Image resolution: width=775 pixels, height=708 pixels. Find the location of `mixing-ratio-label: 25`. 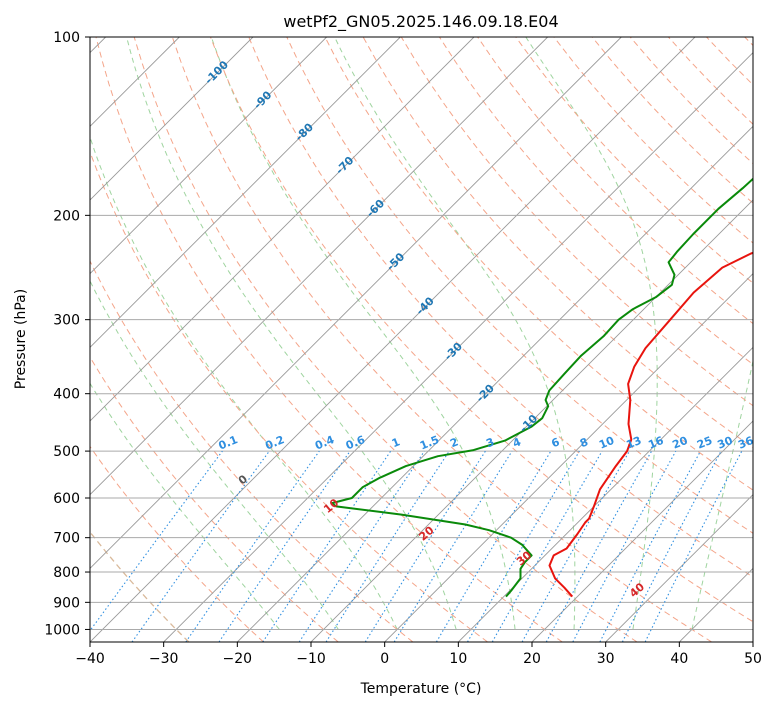

mixing-ratio-label: 25 is located at coordinates (704, 443).